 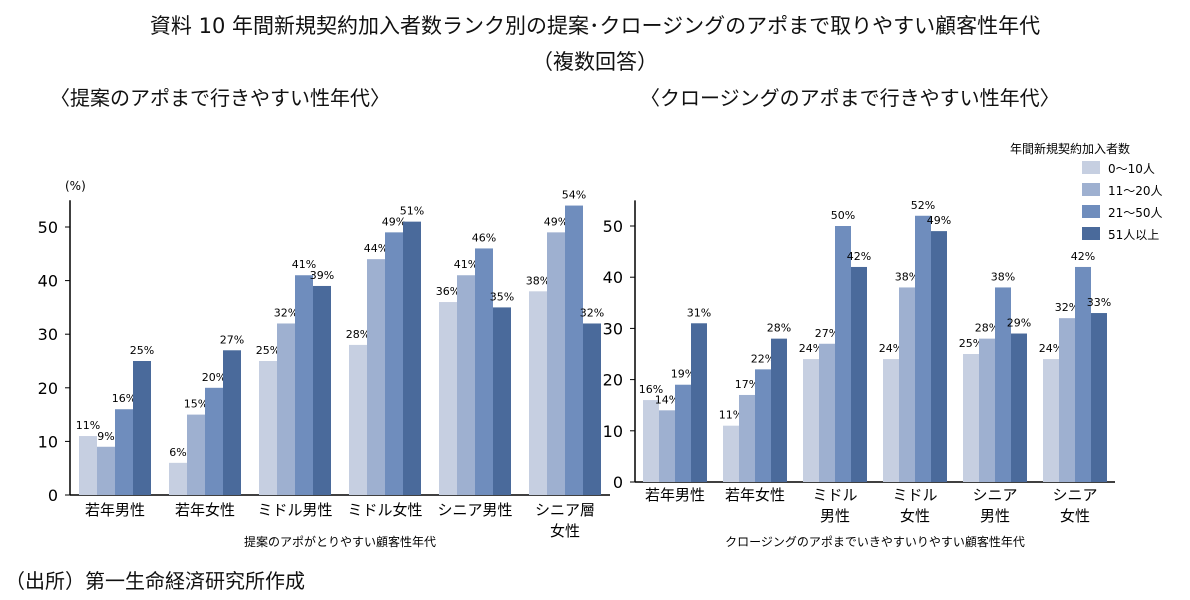 What do you see at coordinates (1019, 323) in the screenshot?
I see `data-label: 29%` at bounding box center [1019, 323].